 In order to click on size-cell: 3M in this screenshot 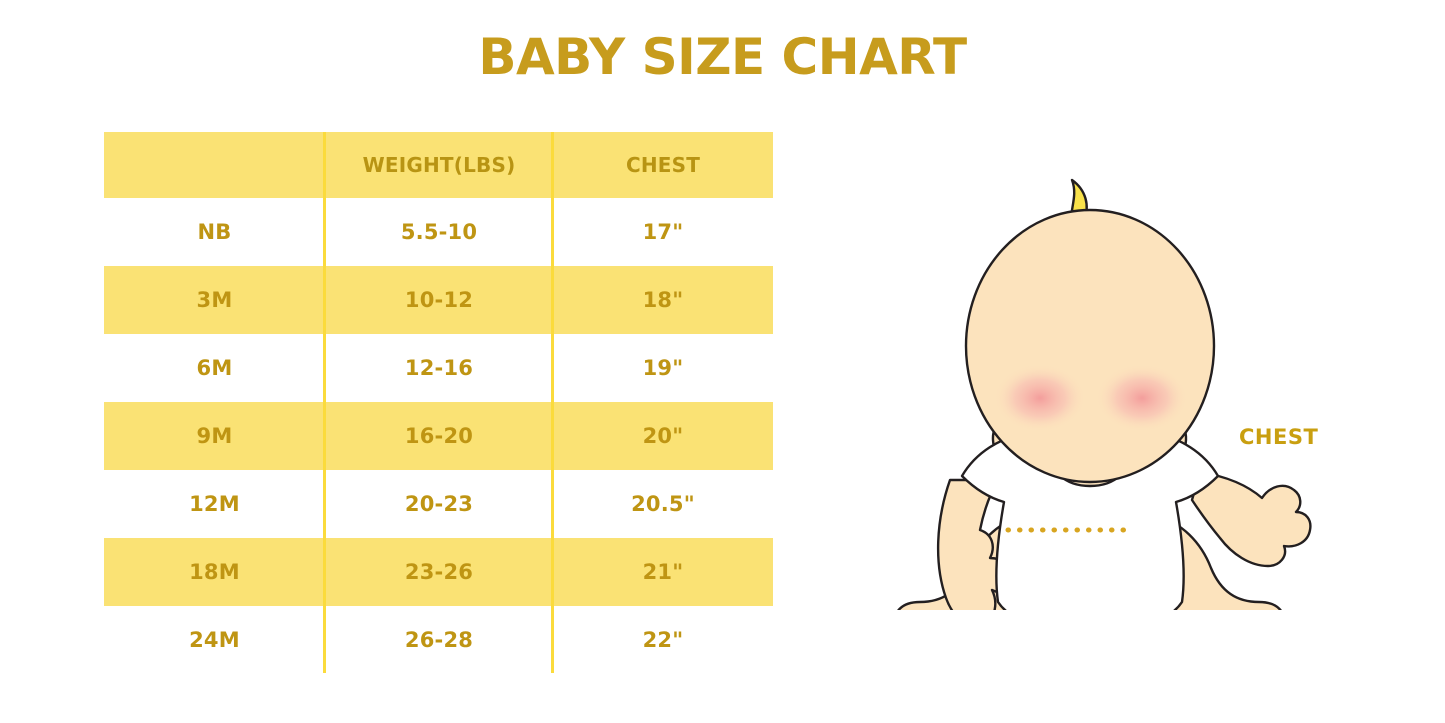, I will do `click(214, 300)`.